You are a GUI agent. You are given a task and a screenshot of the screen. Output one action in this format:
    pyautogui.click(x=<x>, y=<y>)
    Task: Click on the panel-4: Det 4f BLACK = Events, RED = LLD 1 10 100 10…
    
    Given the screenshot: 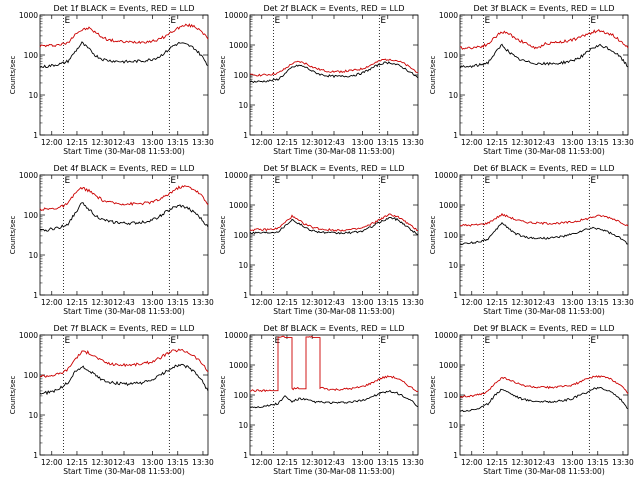 What is the action you would take?
    pyautogui.click(x=111, y=240)
    